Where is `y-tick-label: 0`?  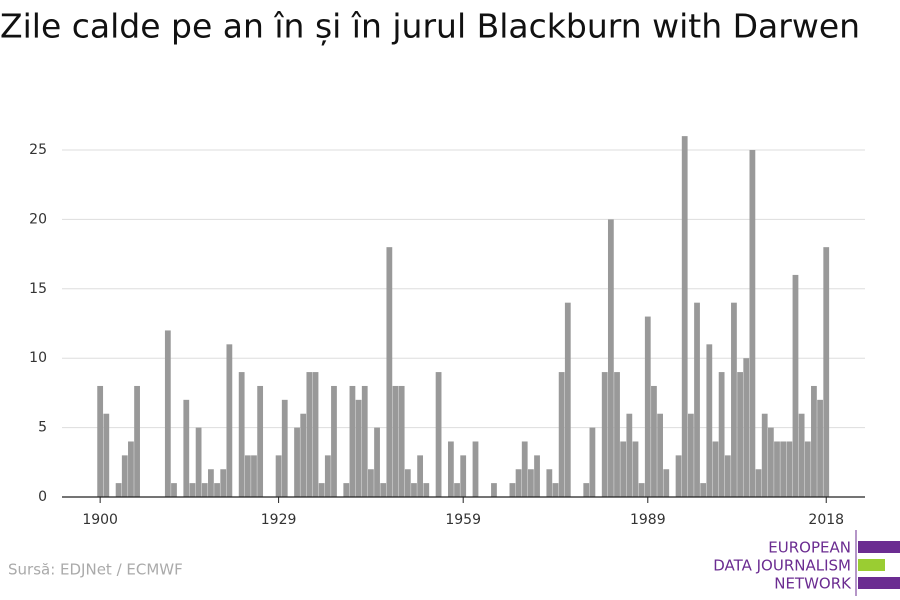
y-tick-label: 0 is located at coordinates (42, 497).